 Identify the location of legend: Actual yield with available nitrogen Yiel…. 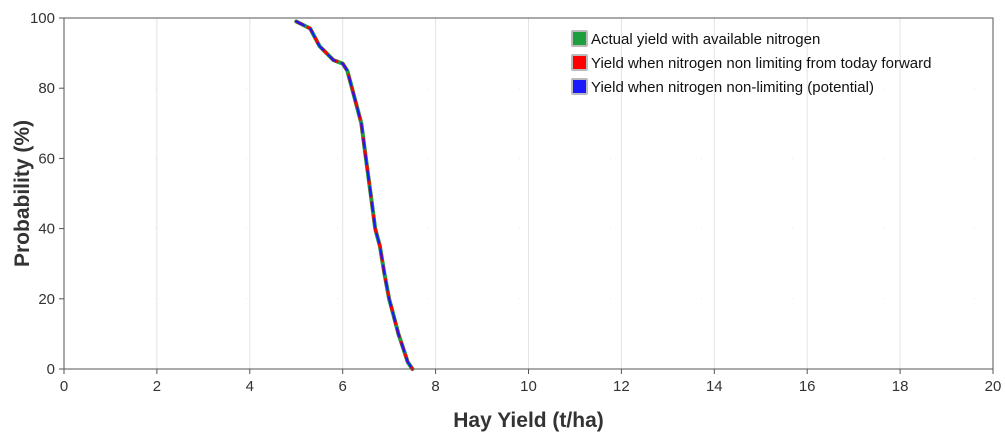
(751, 63).